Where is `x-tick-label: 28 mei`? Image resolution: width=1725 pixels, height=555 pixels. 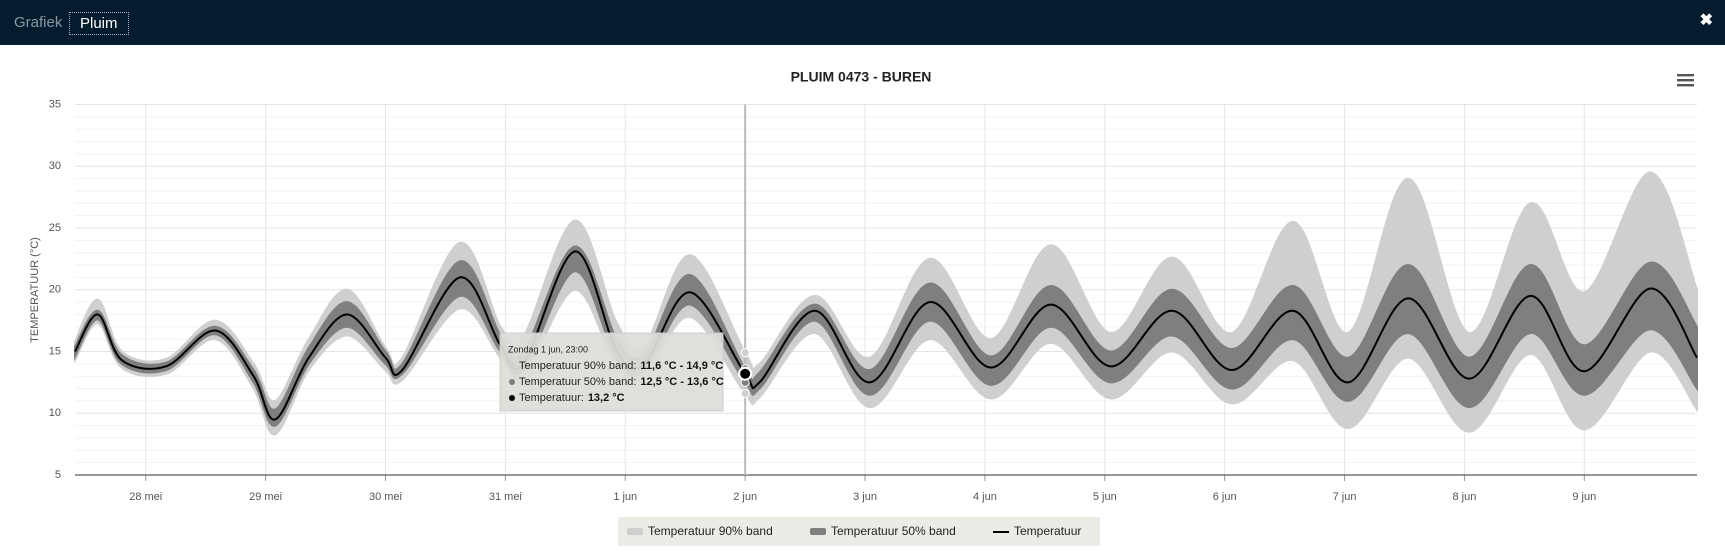 x-tick-label: 28 mei is located at coordinates (145, 497).